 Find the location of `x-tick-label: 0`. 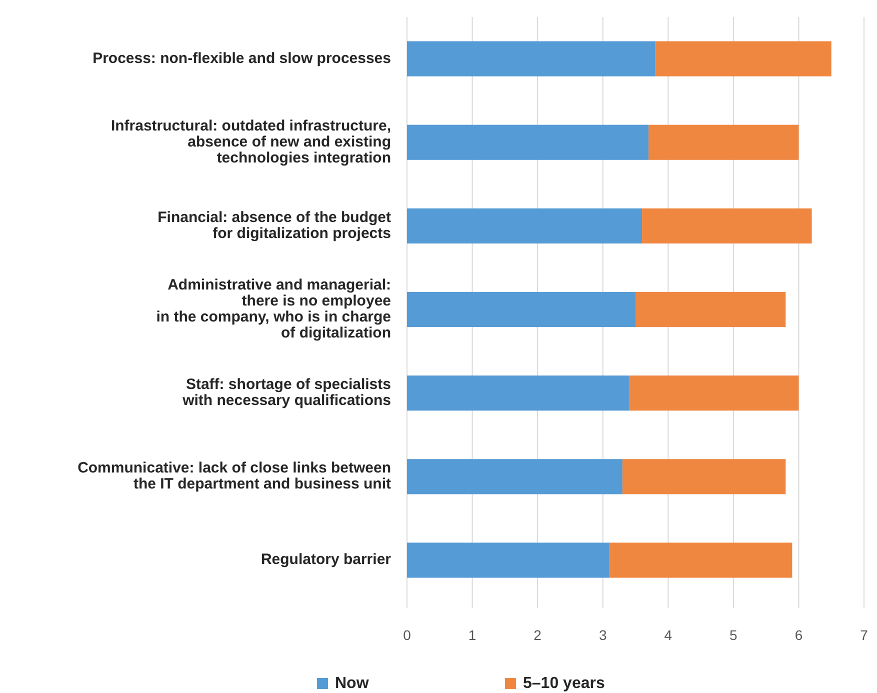

x-tick-label: 0 is located at coordinates (407, 635).